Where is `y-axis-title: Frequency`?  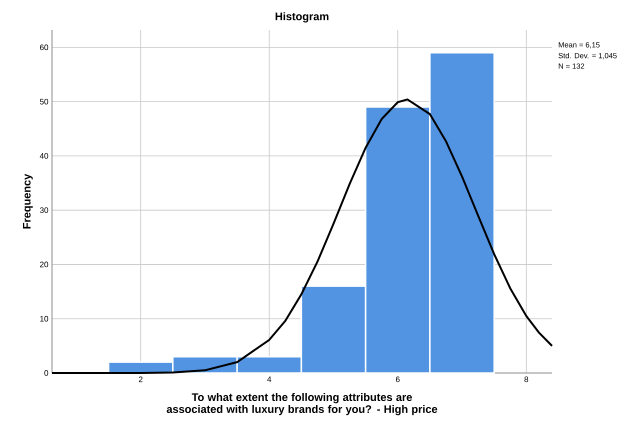
y-axis-title: Frequency is located at coordinates (27, 201).